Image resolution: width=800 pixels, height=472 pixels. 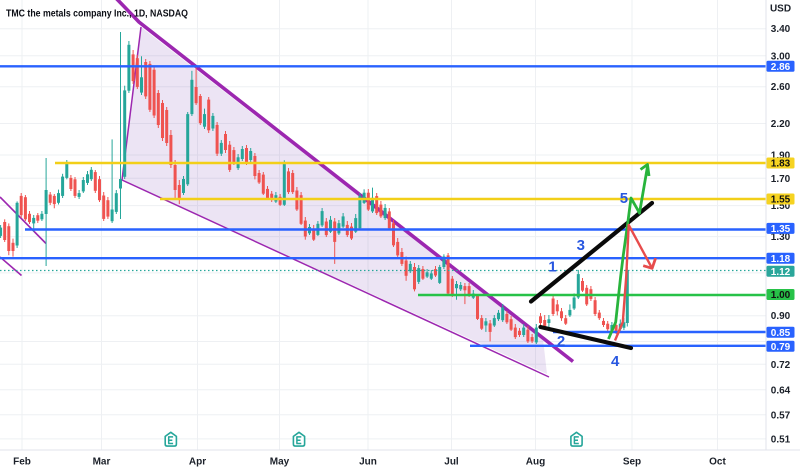 I want to click on svg-text: Oct, so click(x=717, y=462).